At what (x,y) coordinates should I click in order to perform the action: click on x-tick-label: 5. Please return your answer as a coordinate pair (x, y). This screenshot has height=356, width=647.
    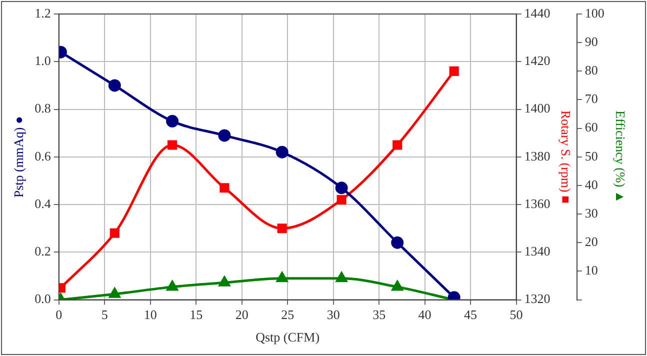
    Looking at the image, I should click on (104, 314).